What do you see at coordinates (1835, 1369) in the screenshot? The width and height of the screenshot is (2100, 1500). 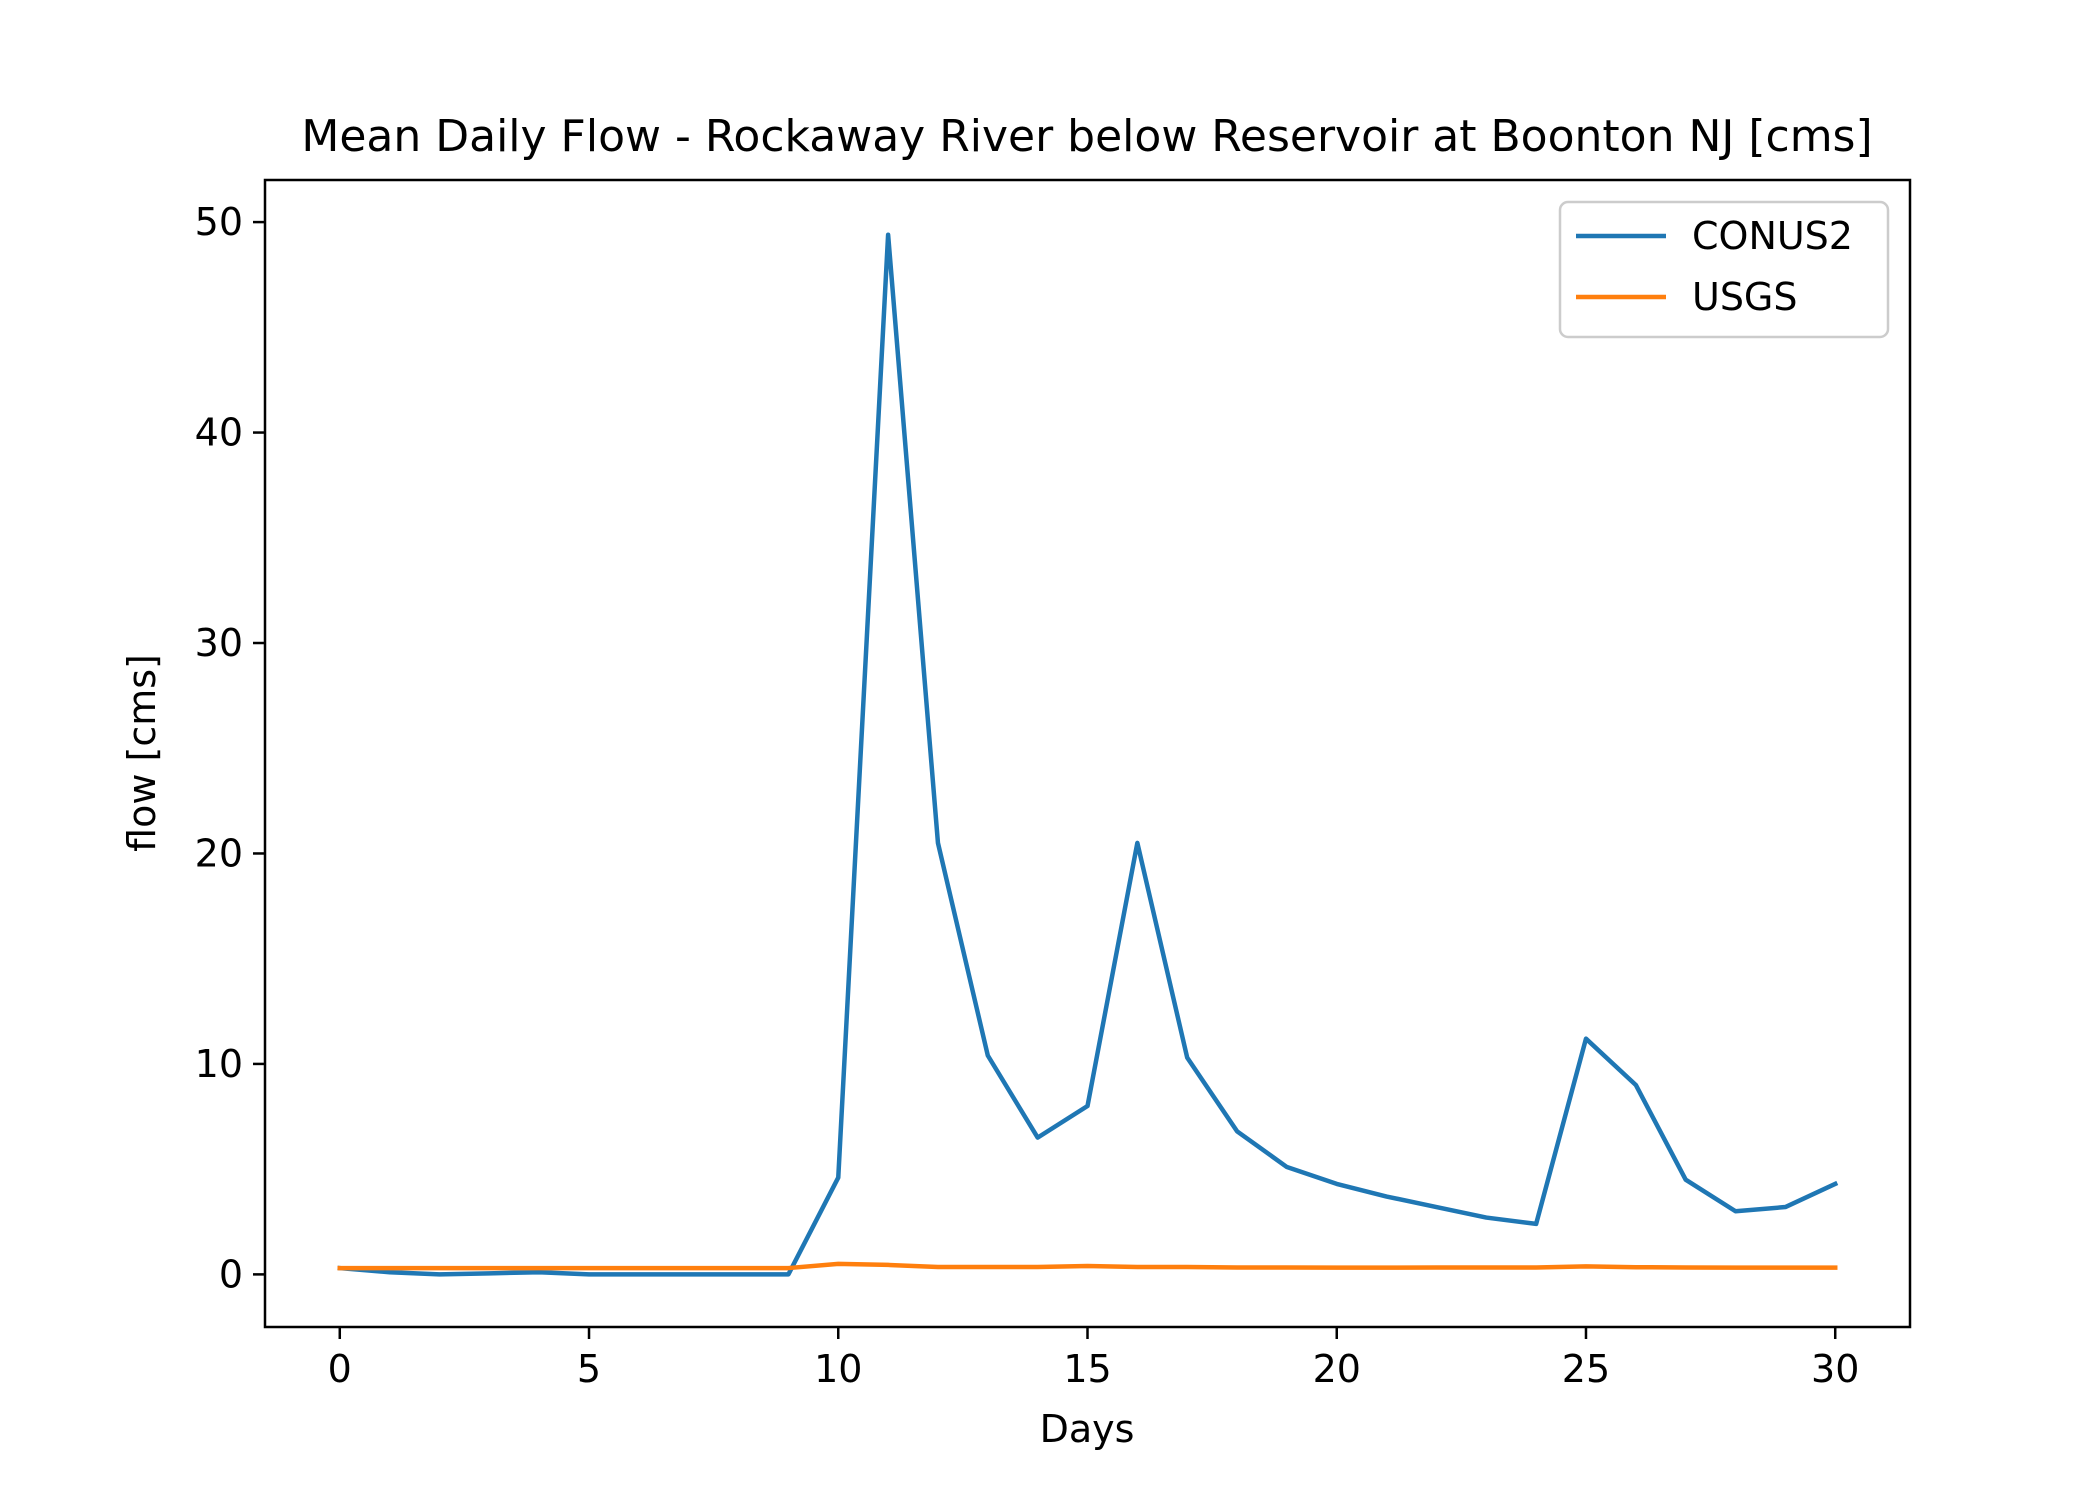 I see `x-tick-label: 30` at bounding box center [1835, 1369].